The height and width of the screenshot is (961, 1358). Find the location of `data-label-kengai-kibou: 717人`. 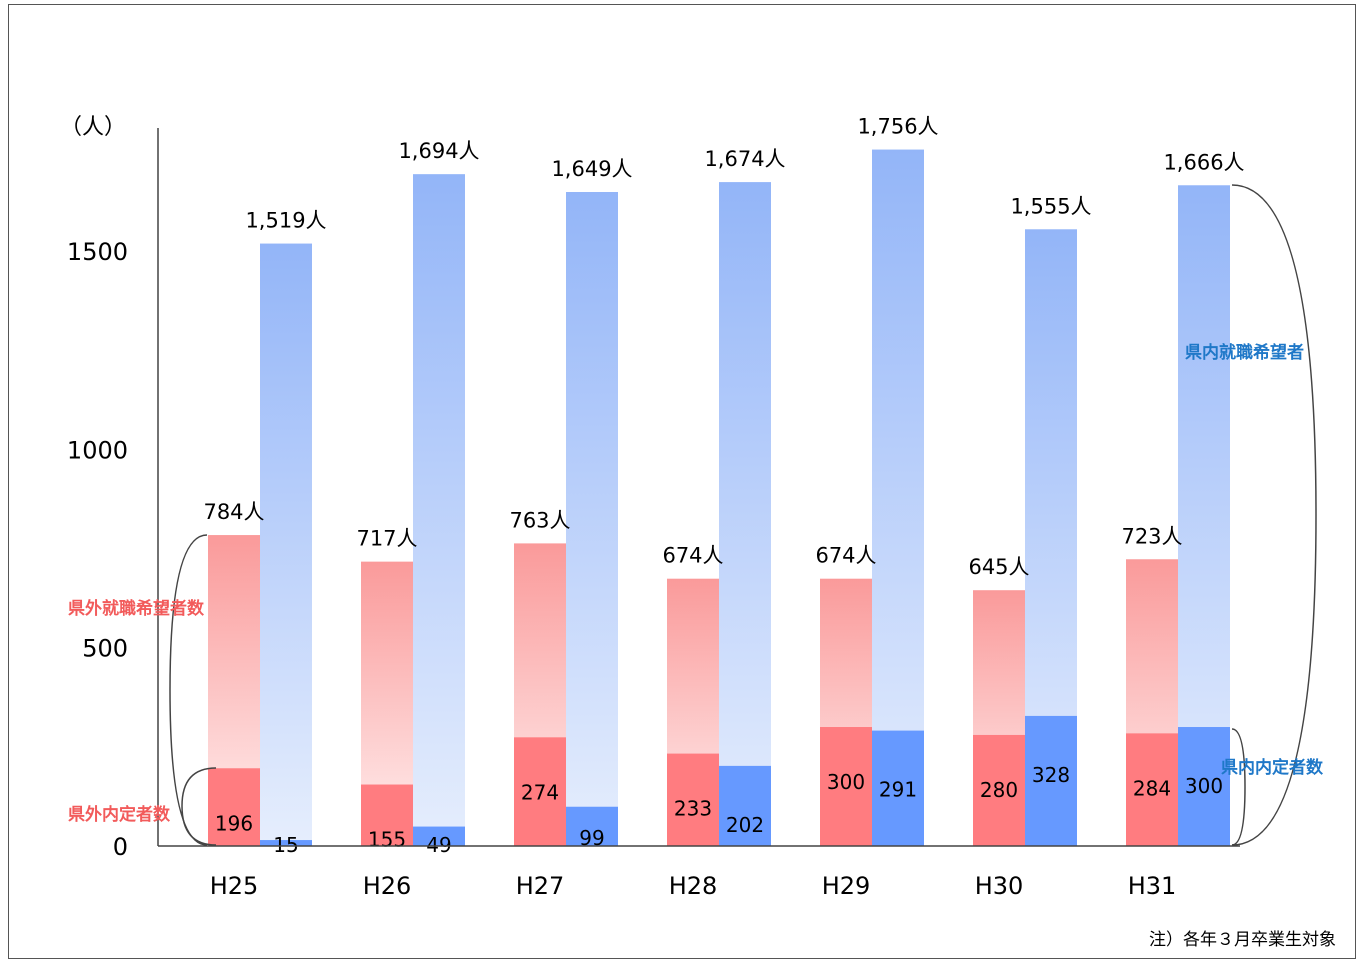

data-label-kengai-kibou: 717人 is located at coordinates (386, 539).